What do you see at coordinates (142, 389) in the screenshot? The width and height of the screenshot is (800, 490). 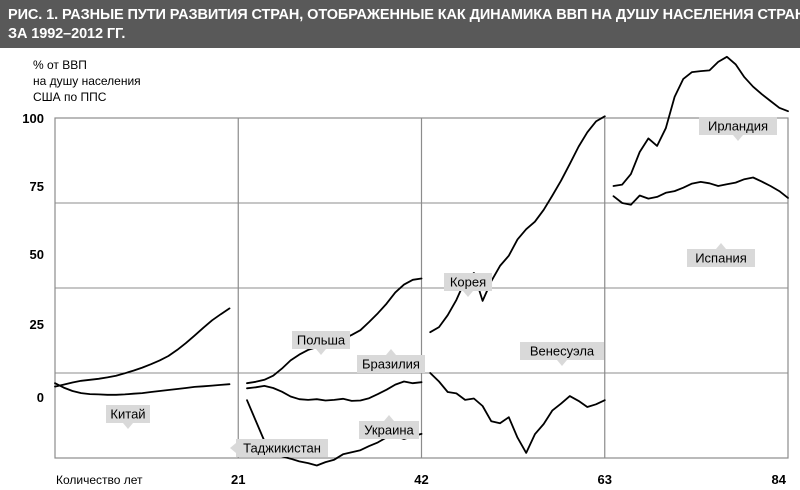 I see `series-line-Таджикистан` at bounding box center [142, 389].